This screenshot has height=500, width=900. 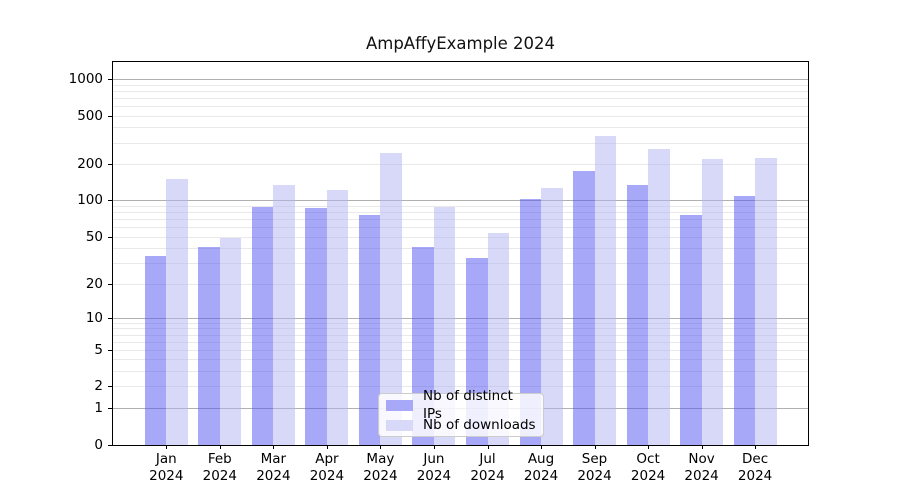 What do you see at coordinates (498, 338) in the screenshot?
I see `bar-downloads-jul` at bounding box center [498, 338].